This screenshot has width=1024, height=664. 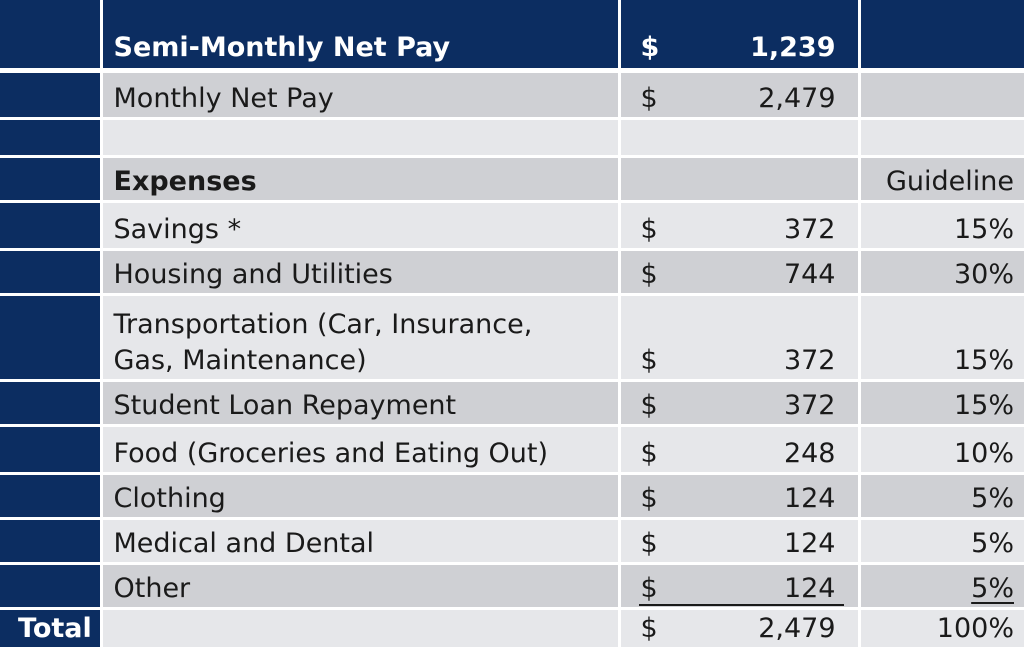 What do you see at coordinates (941, 629) in the screenshot?
I see `total-guideline: 100%` at bounding box center [941, 629].